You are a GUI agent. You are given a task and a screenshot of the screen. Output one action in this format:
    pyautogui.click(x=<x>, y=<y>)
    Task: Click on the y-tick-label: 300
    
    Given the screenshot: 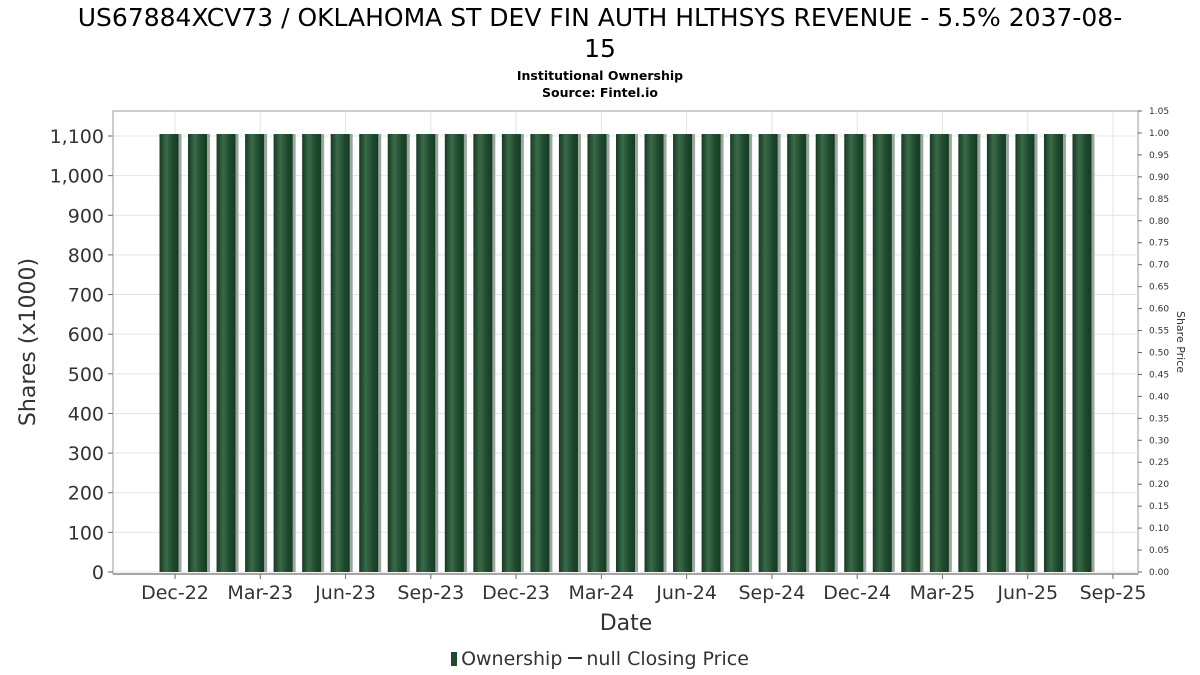 What is the action you would take?
    pyautogui.click(x=86, y=454)
    